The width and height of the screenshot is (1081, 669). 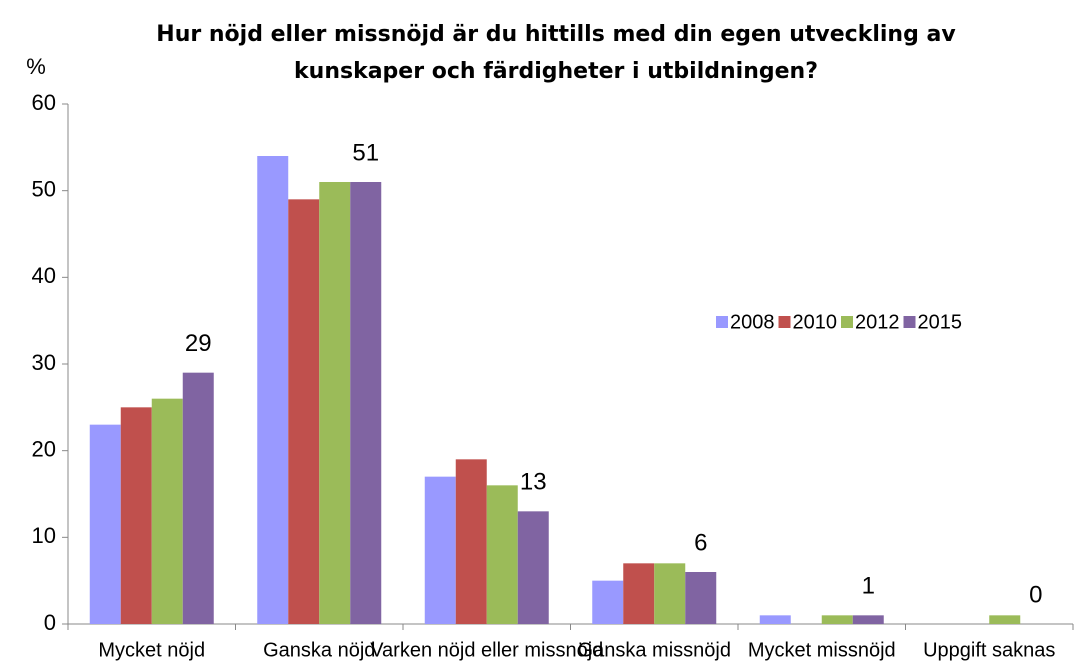 I want to click on y-tick-label: 40, so click(x=44, y=275).